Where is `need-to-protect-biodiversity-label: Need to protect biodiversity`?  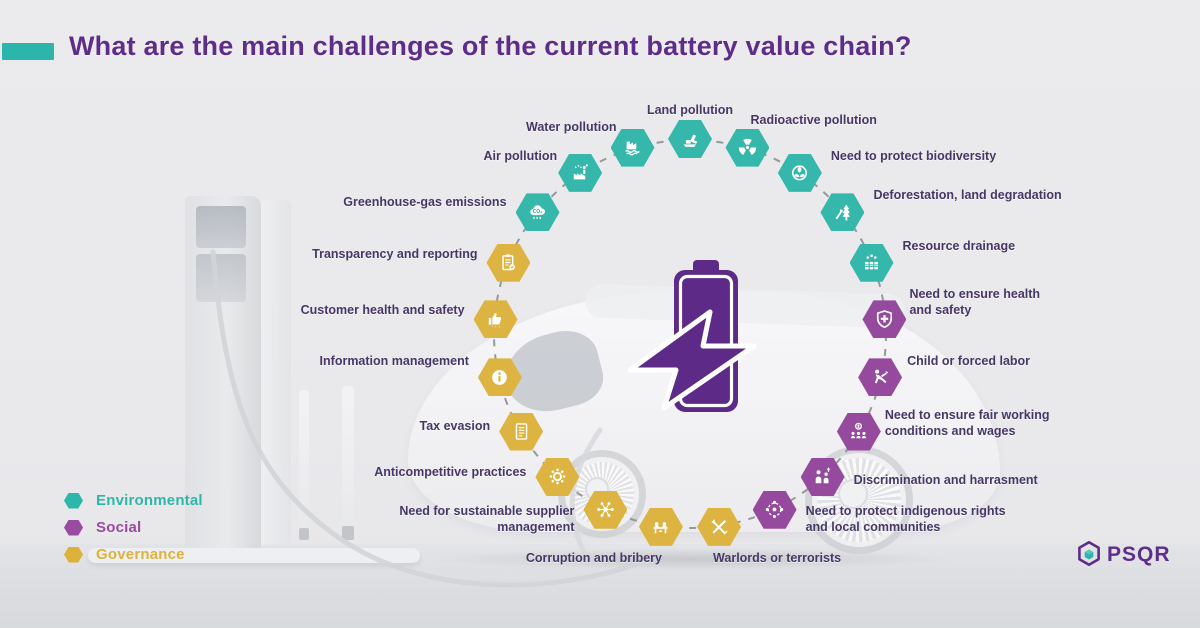
need-to-protect-biodiversity-label: Need to protect biodiversity is located at coordinates (913, 155).